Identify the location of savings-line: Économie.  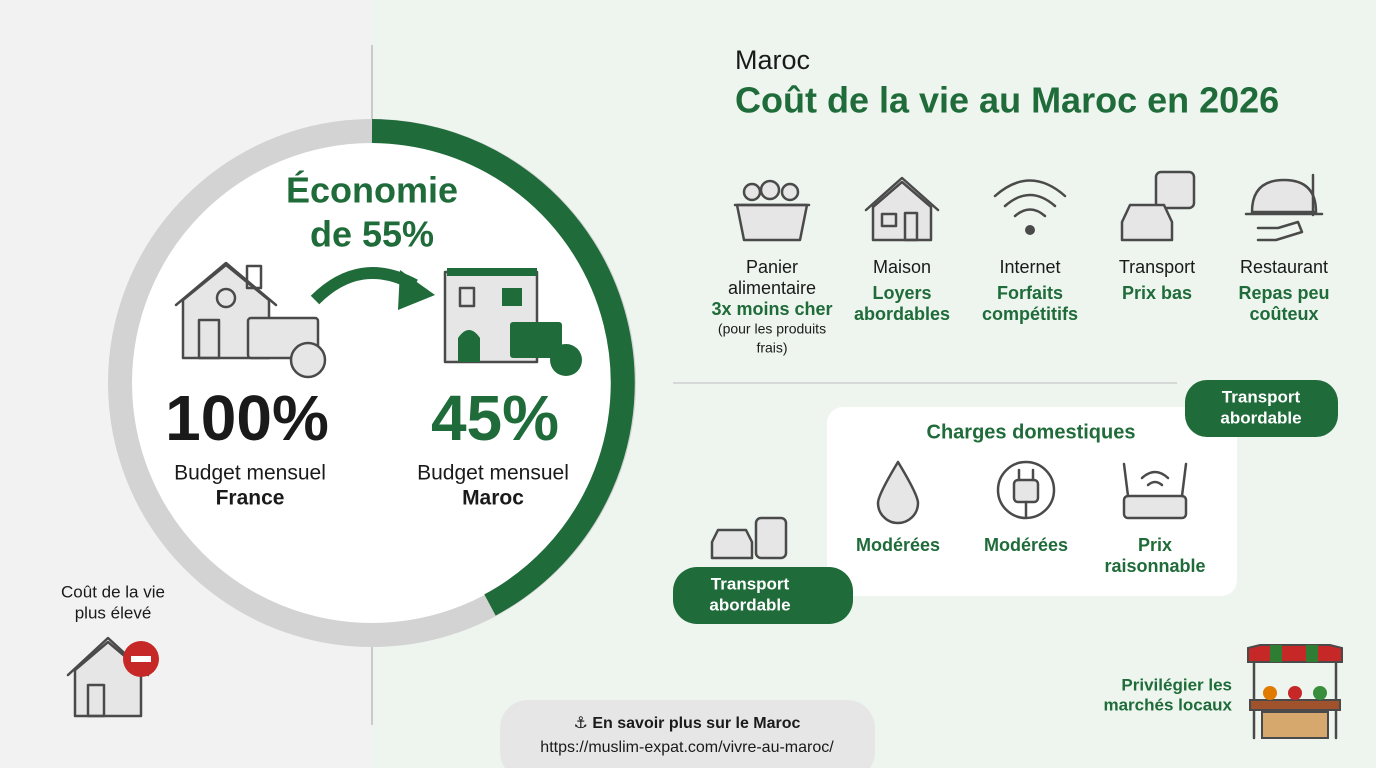
(372, 190).